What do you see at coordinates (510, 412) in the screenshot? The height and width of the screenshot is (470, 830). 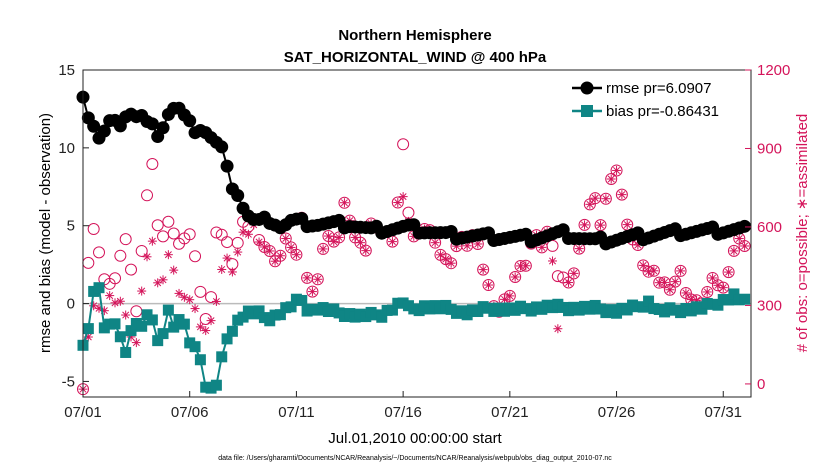 I see `x-tick-label: 07/21` at bounding box center [510, 412].